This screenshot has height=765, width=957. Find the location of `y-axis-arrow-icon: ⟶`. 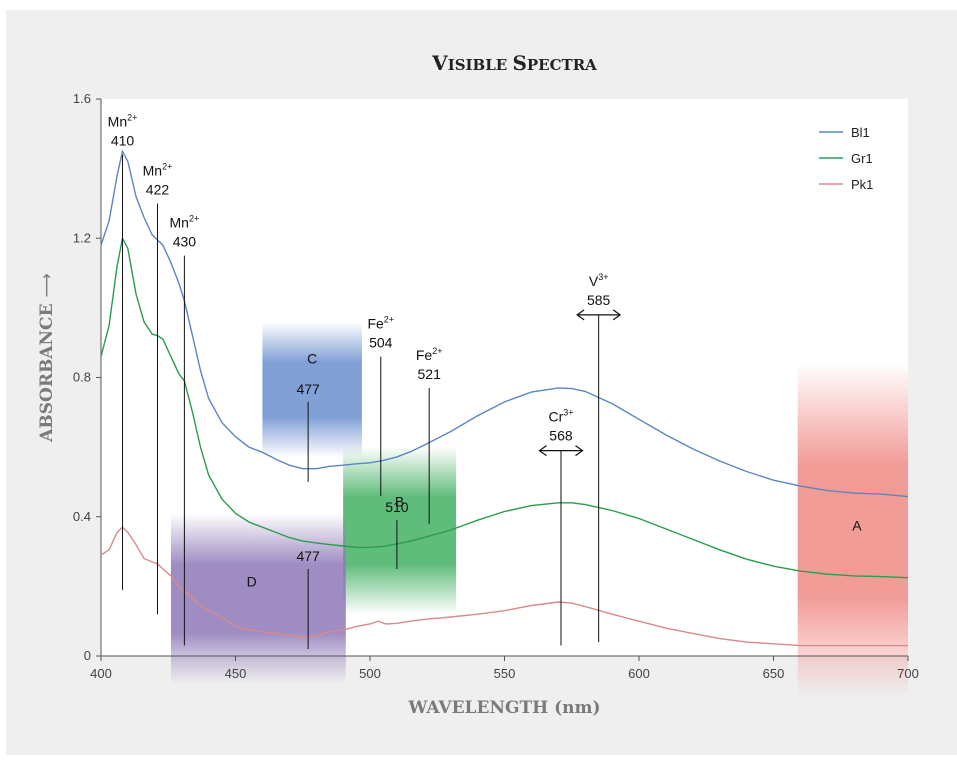

y-axis-arrow-icon: ⟶ is located at coordinates (47, 285).